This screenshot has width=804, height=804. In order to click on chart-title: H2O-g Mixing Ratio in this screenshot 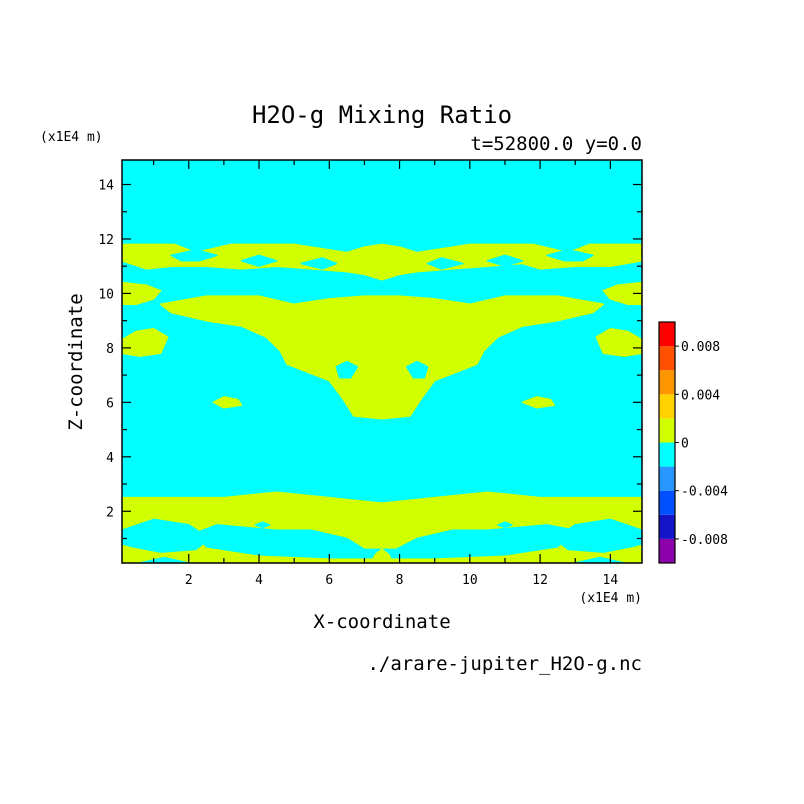, I will do `click(382, 115)`.